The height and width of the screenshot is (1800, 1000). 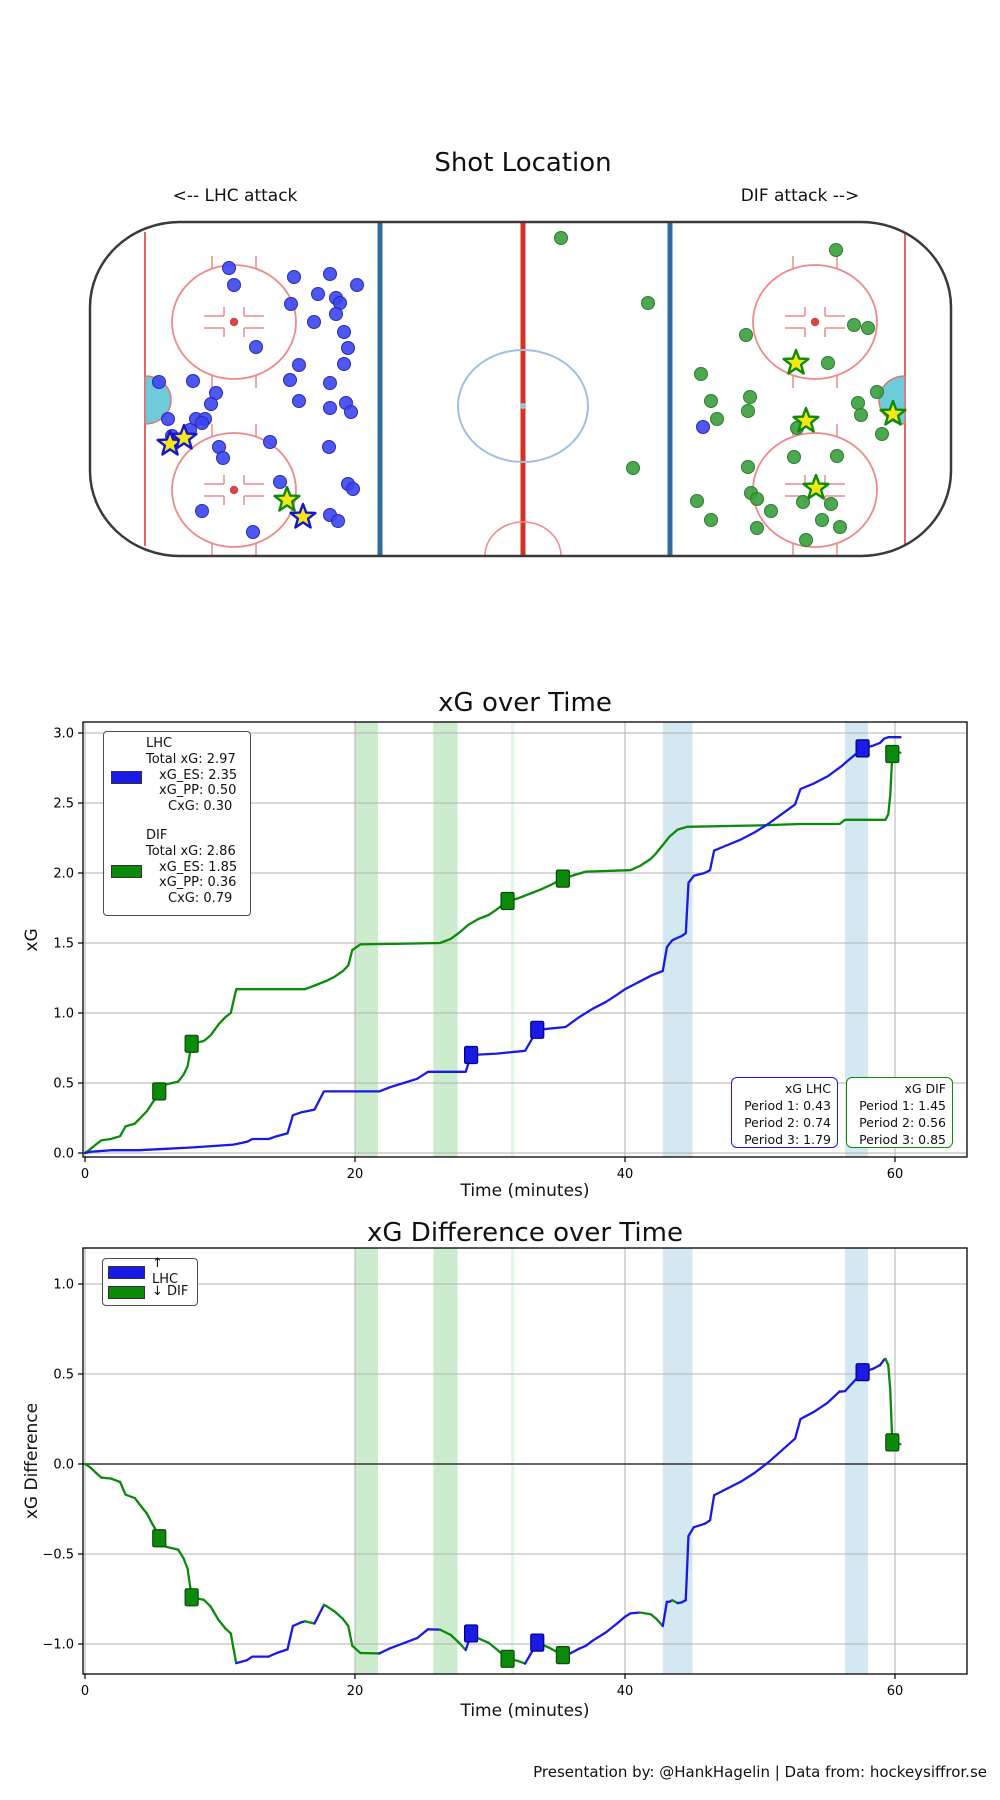 What do you see at coordinates (902, 1105) in the screenshot?
I see `dif-period1: Period 1: 1.45` at bounding box center [902, 1105].